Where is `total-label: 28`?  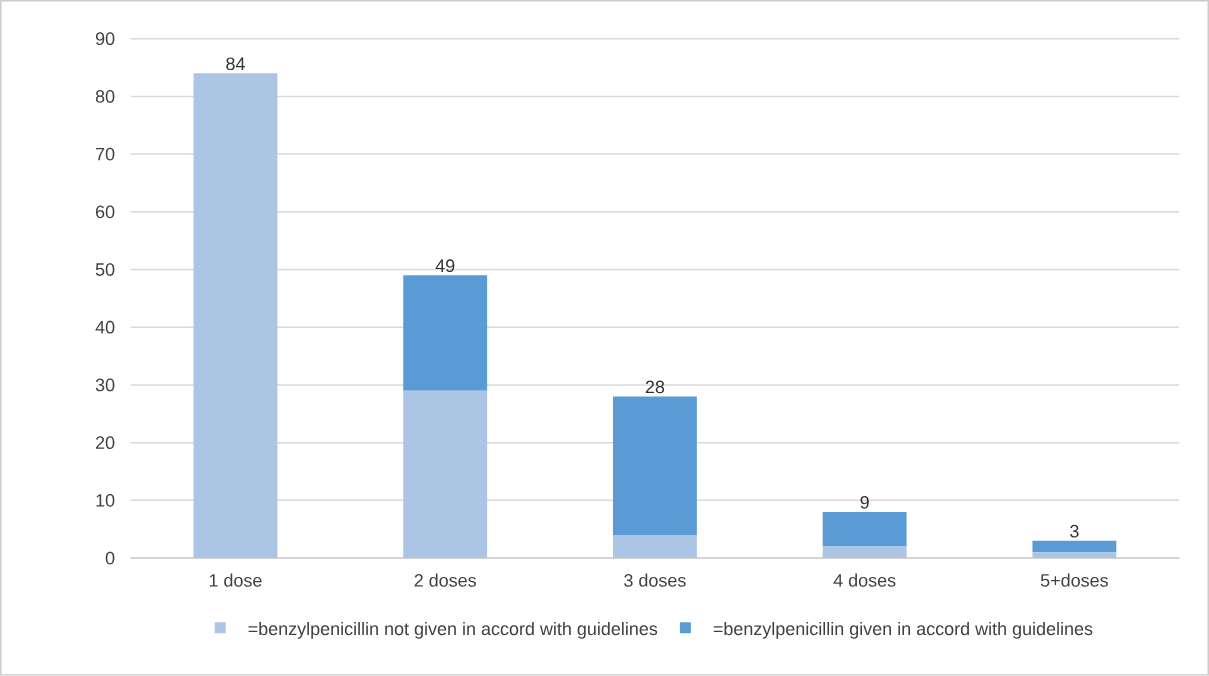 total-label: 28 is located at coordinates (655, 387).